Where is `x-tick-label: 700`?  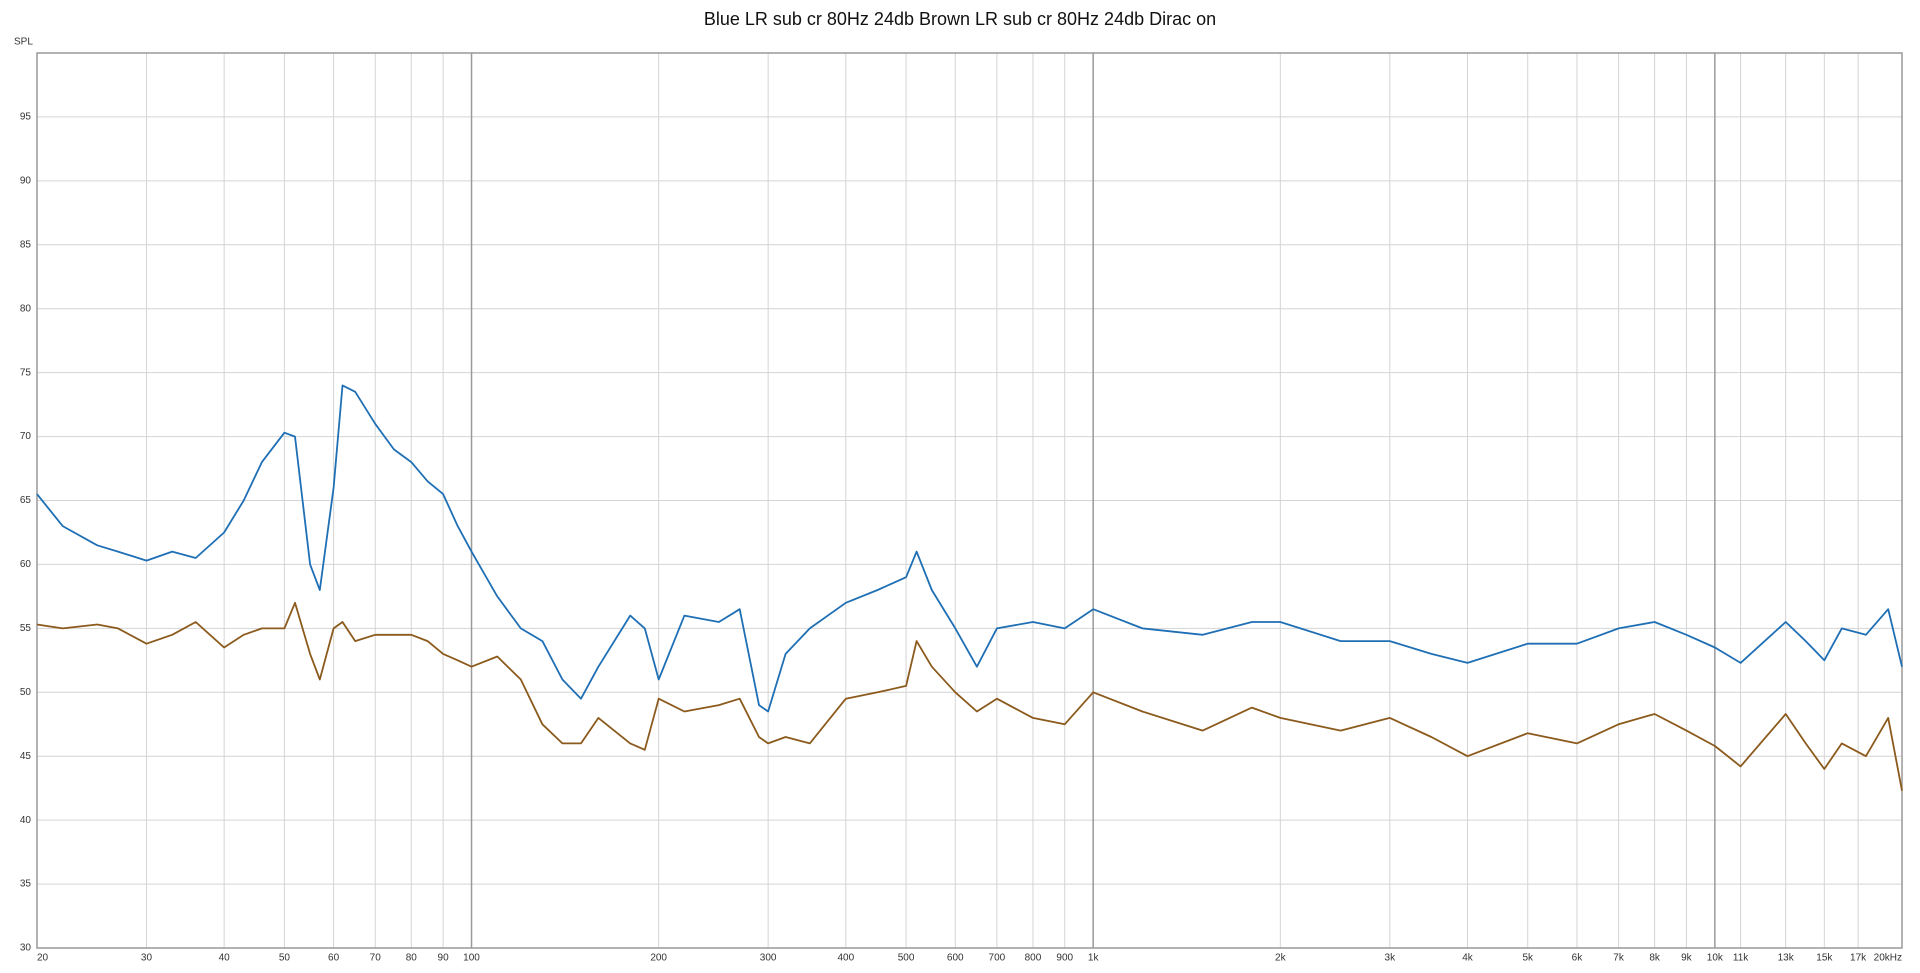
x-tick-label: 700 is located at coordinates (997, 958).